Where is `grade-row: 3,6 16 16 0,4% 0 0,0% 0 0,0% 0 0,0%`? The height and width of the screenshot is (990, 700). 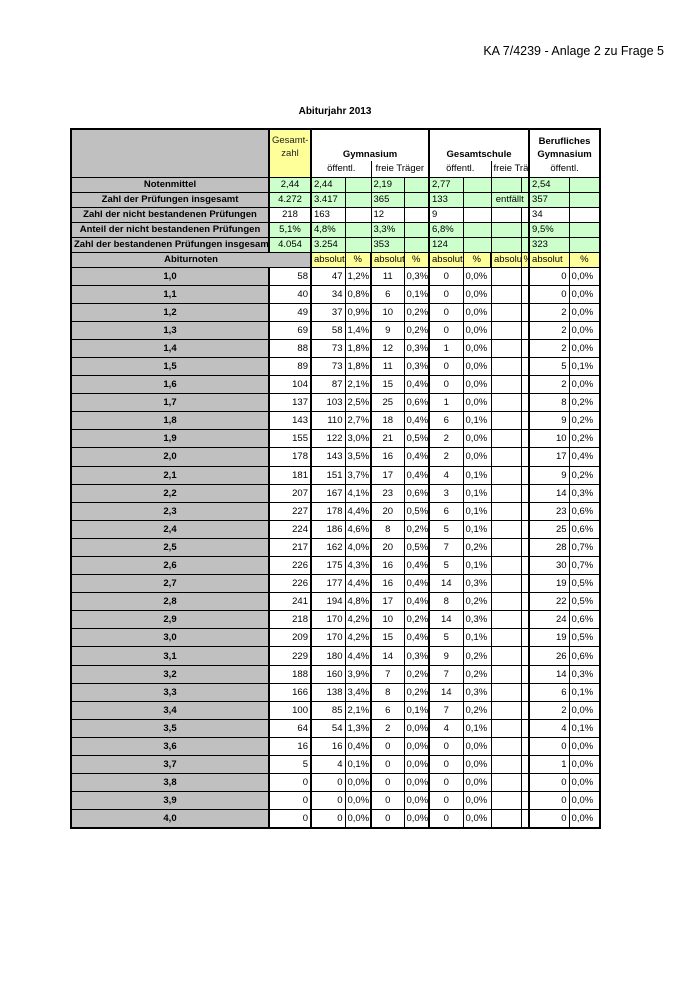
grade-row: 3,6 16 16 0,4% 0 0,0% 0 0,0% 0 0,0% is located at coordinates (335, 746).